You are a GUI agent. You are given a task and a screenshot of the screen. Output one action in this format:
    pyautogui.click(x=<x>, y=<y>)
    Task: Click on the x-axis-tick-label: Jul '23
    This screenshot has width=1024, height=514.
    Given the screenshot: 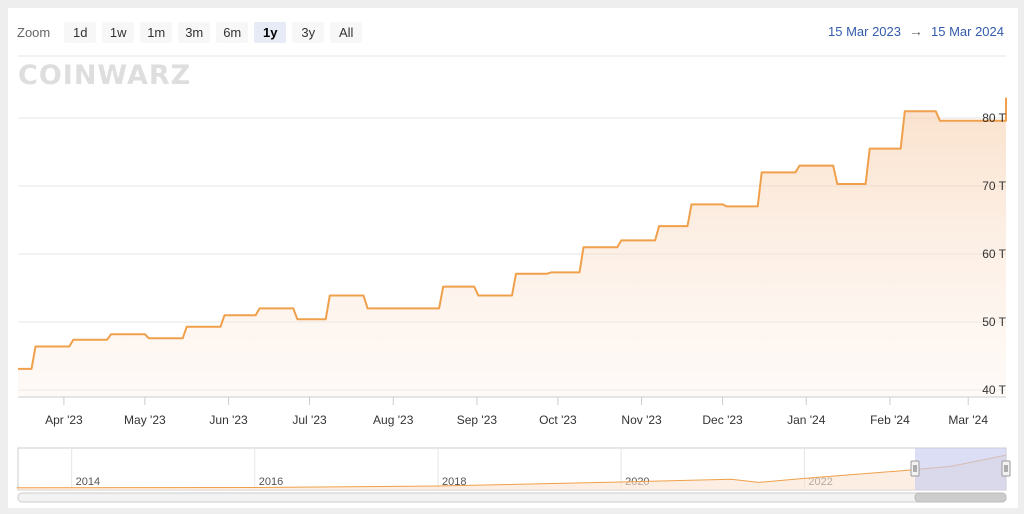 What is the action you would take?
    pyautogui.click(x=309, y=420)
    